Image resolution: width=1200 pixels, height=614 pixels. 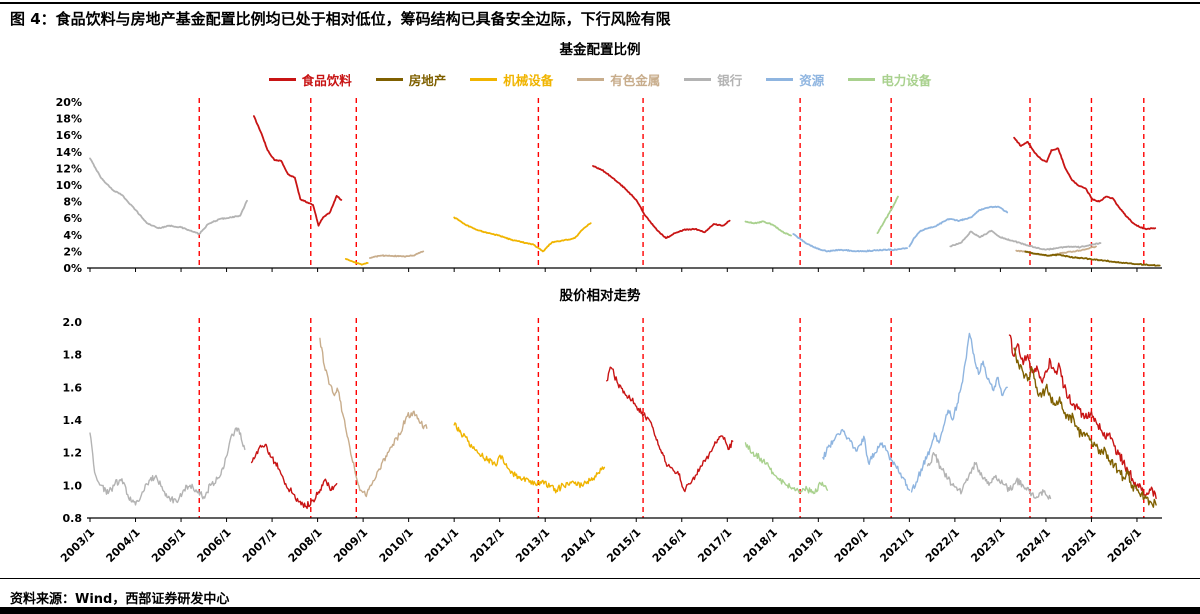 What do you see at coordinates (532, 545) in the screenshot?
I see `x-tick-label: 2013/1` at bounding box center [532, 545].